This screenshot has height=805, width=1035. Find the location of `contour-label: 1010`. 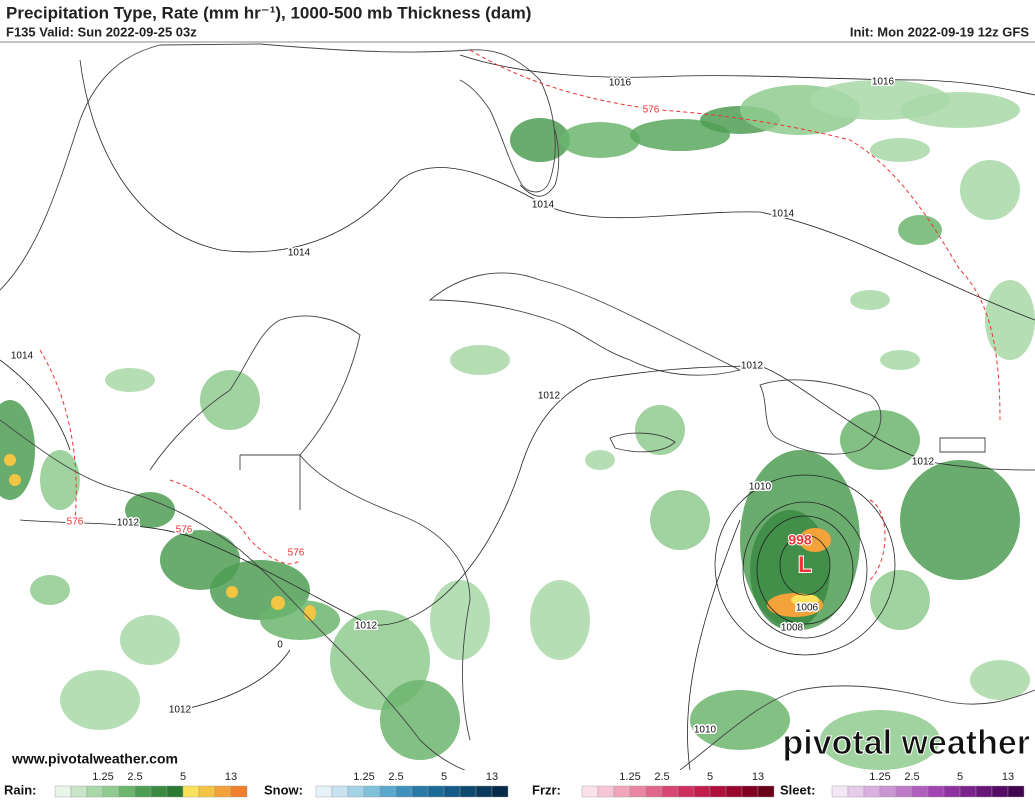

contour-label: 1010 is located at coordinates (760, 487).